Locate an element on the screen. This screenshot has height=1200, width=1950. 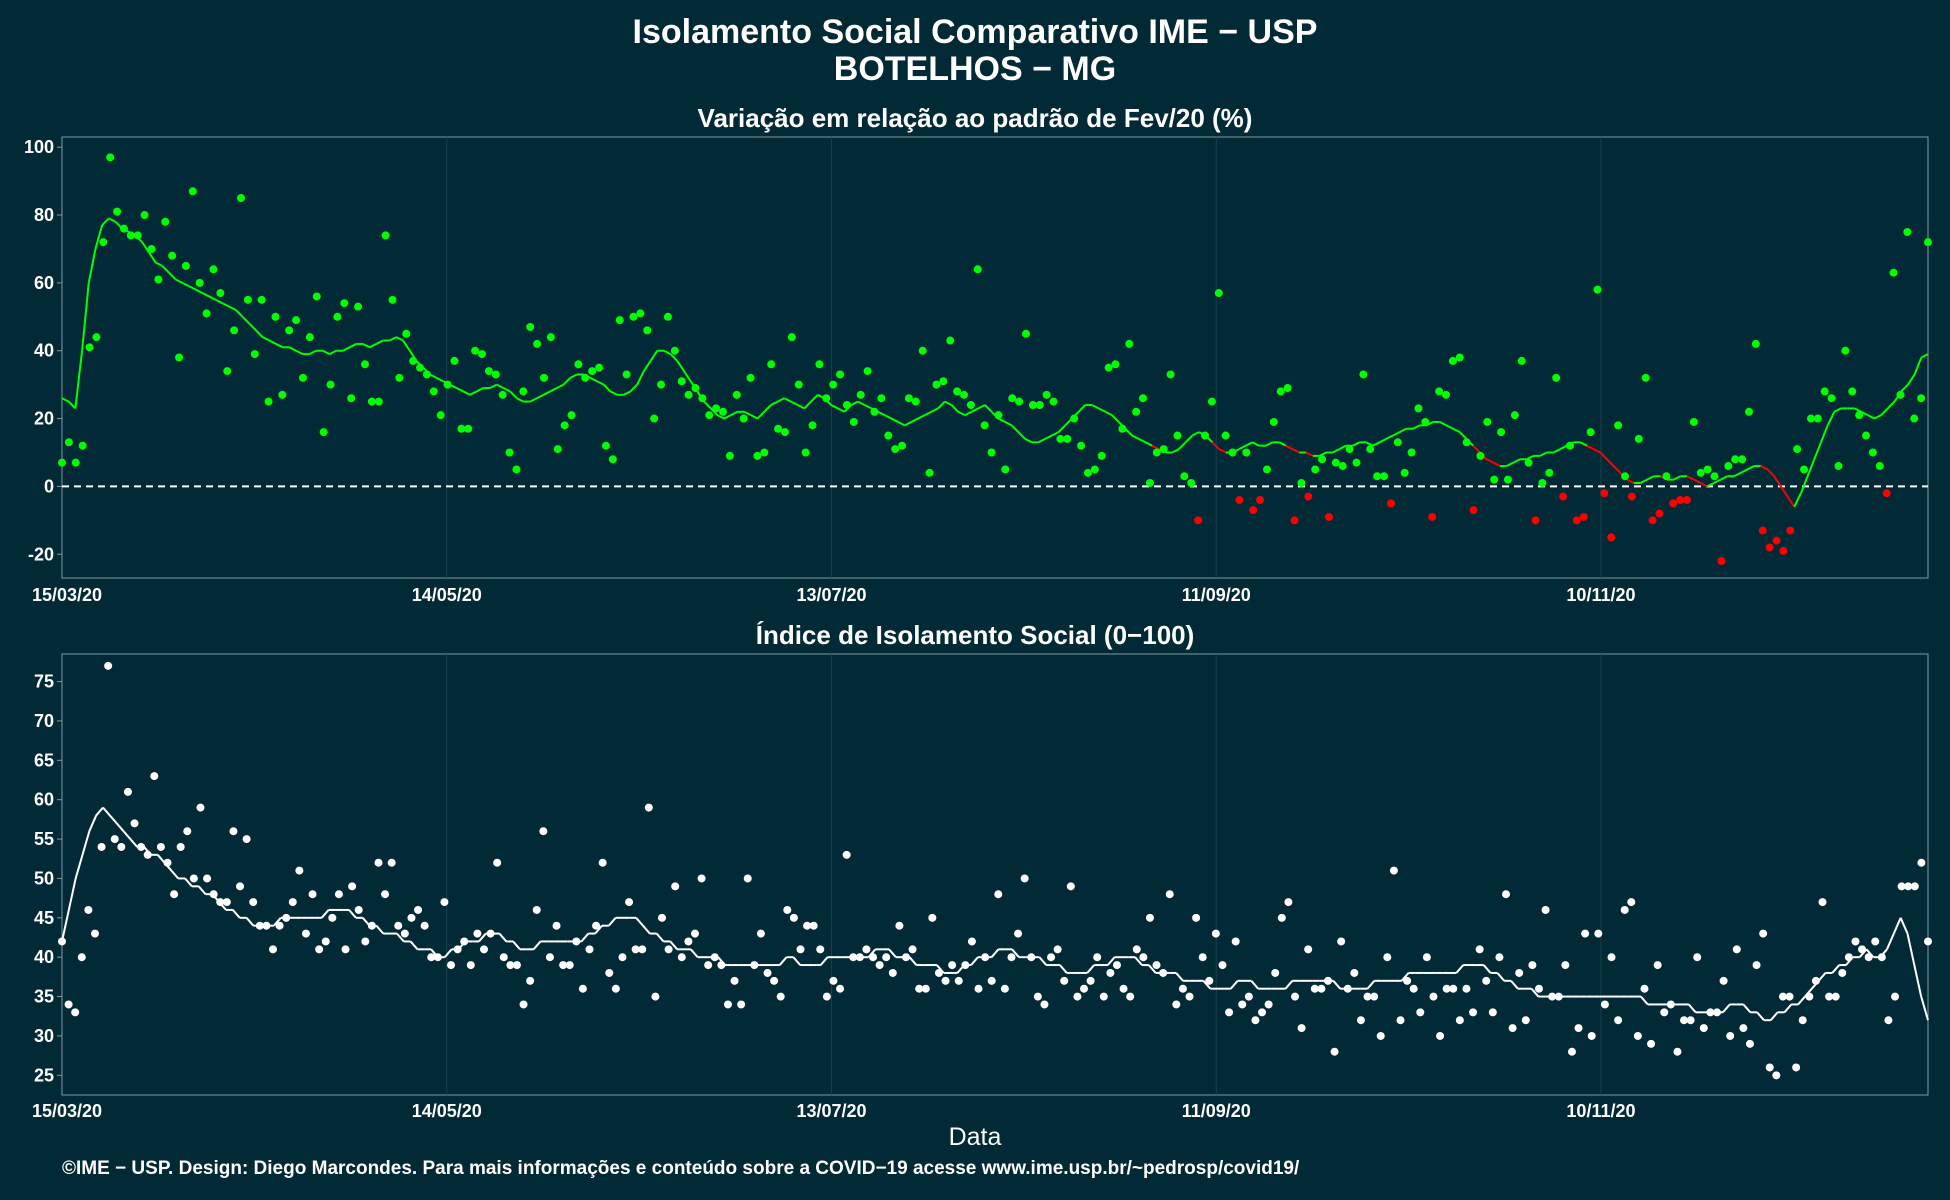
y-tick-label: 25 is located at coordinates (44, 1075).